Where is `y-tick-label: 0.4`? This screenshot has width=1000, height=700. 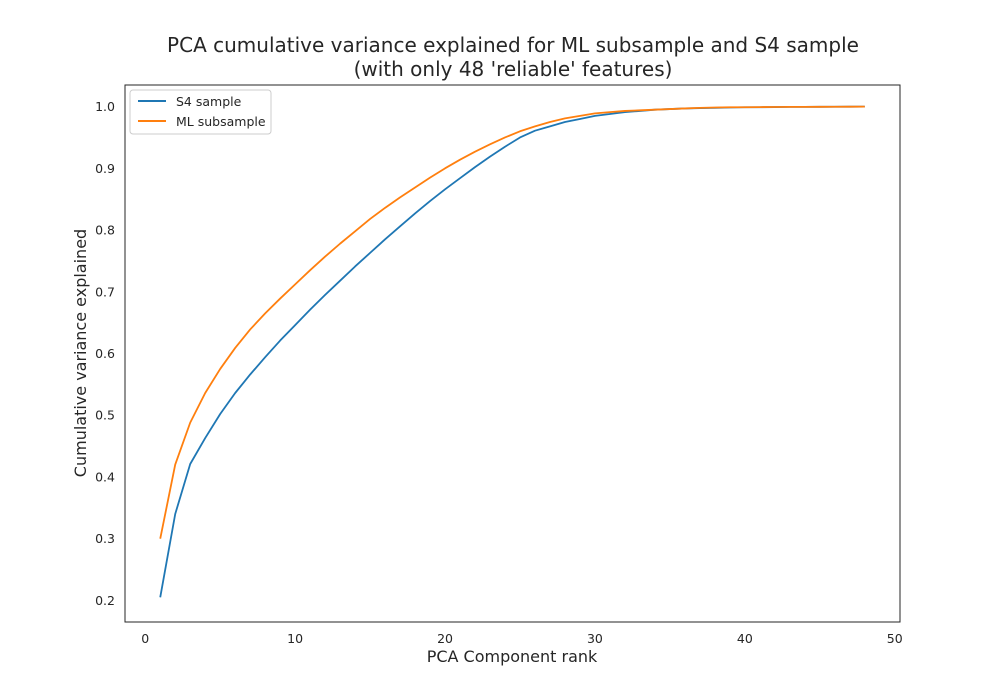 y-tick-label: 0.4 is located at coordinates (105, 476).